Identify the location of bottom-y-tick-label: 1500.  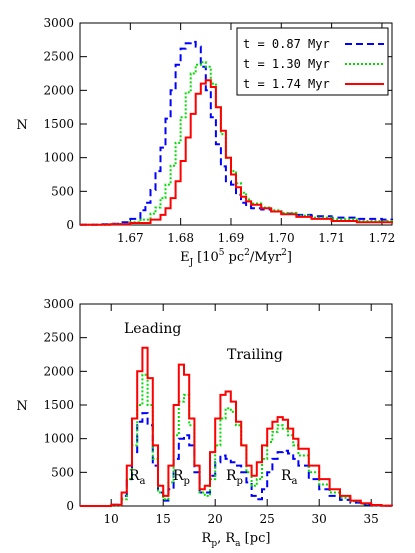
(58, 405).